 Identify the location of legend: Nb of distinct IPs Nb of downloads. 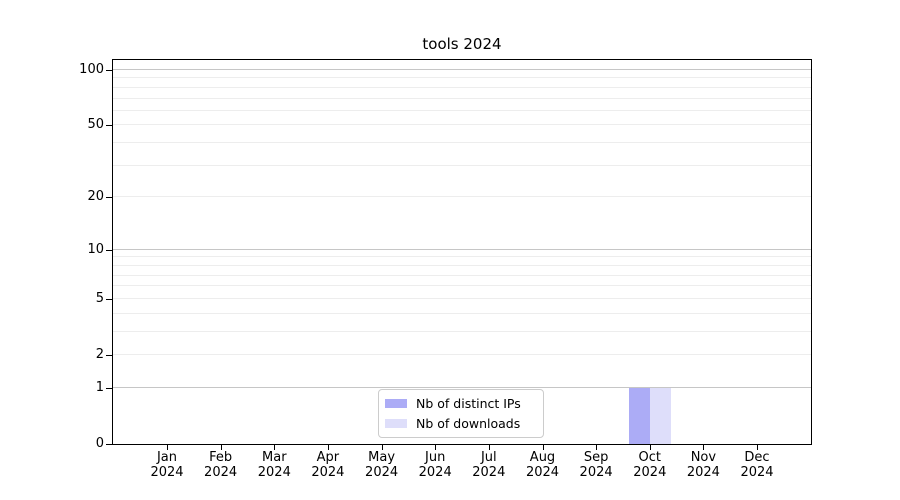
(461, 413).